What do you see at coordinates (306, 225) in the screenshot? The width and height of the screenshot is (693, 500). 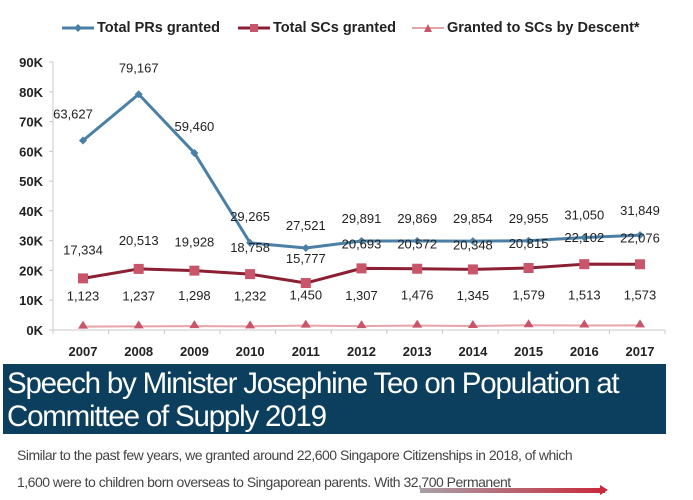 I see `data-label: 27,521` at bounding box center [306, 225].